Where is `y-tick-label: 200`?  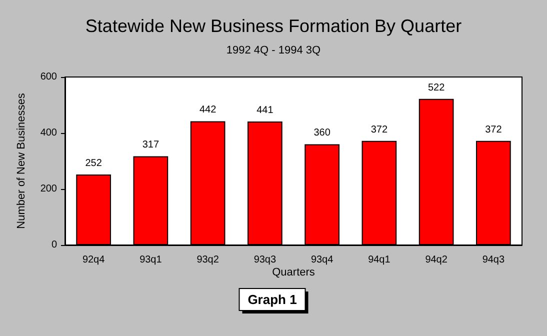 y-tick-label: 200 is located at coordinates (49, 189).